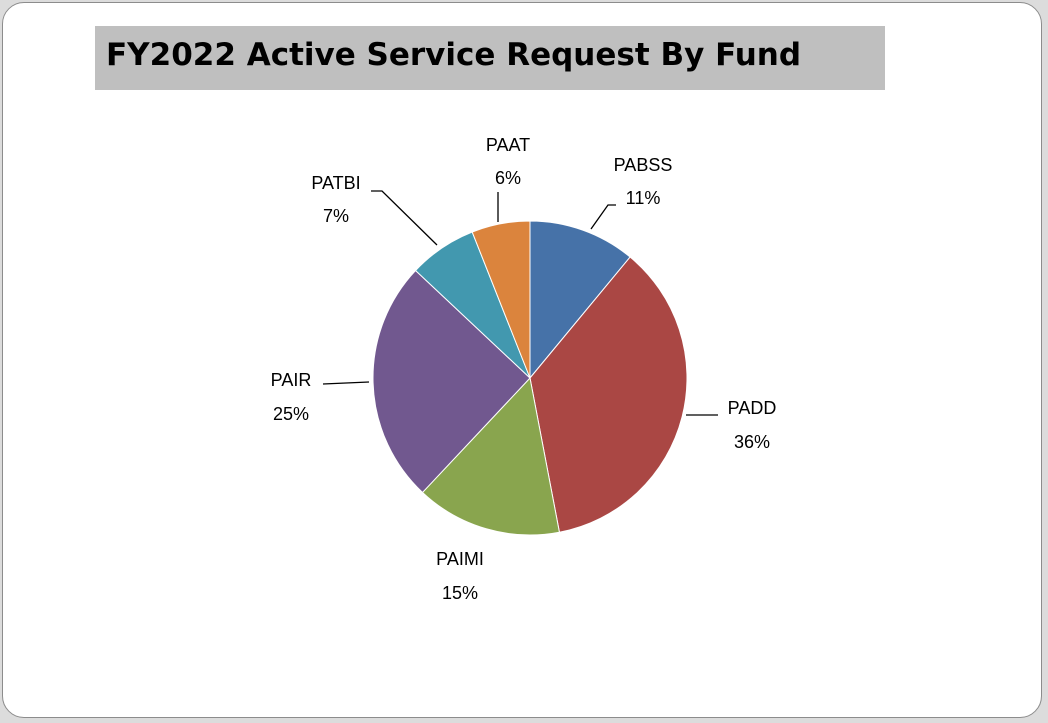 The height and width of the screenshot is (723, 1048). What do you see at coordinates (335, 183) in the screenshot?
I see `slice-label-patbi: PATBI` at bounding box center [335, 183].